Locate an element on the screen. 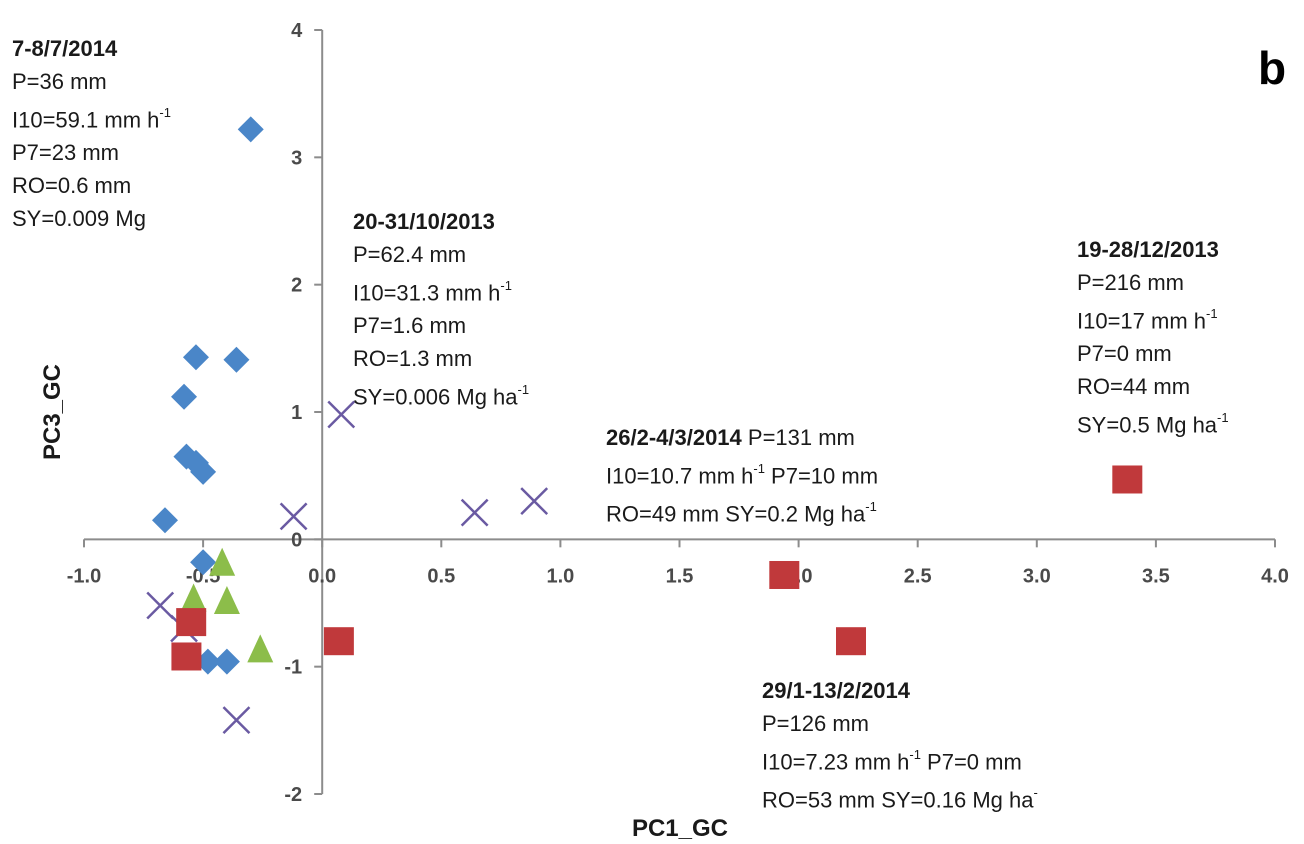 This screenshot has height=844, width=1304. annotation-line: RO=49 mm SY=0.2 Mg ha-1 is located at coordinates (741, 513).